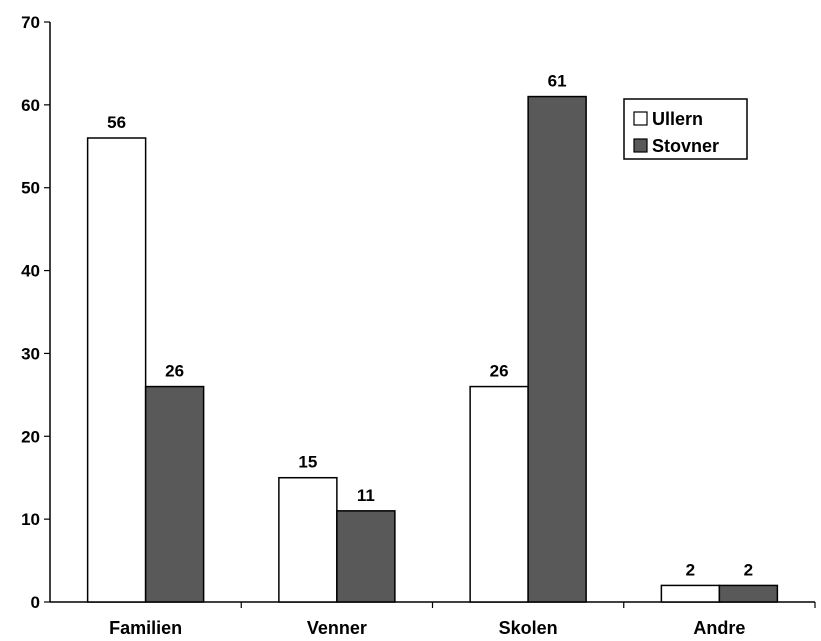 Image resolution: width=821 pixels, height=641 pixels. What do you see at coordinates (30, 353) in the screenshot?
I see `y-tick-label: 30` at bounding box center [30, 353].